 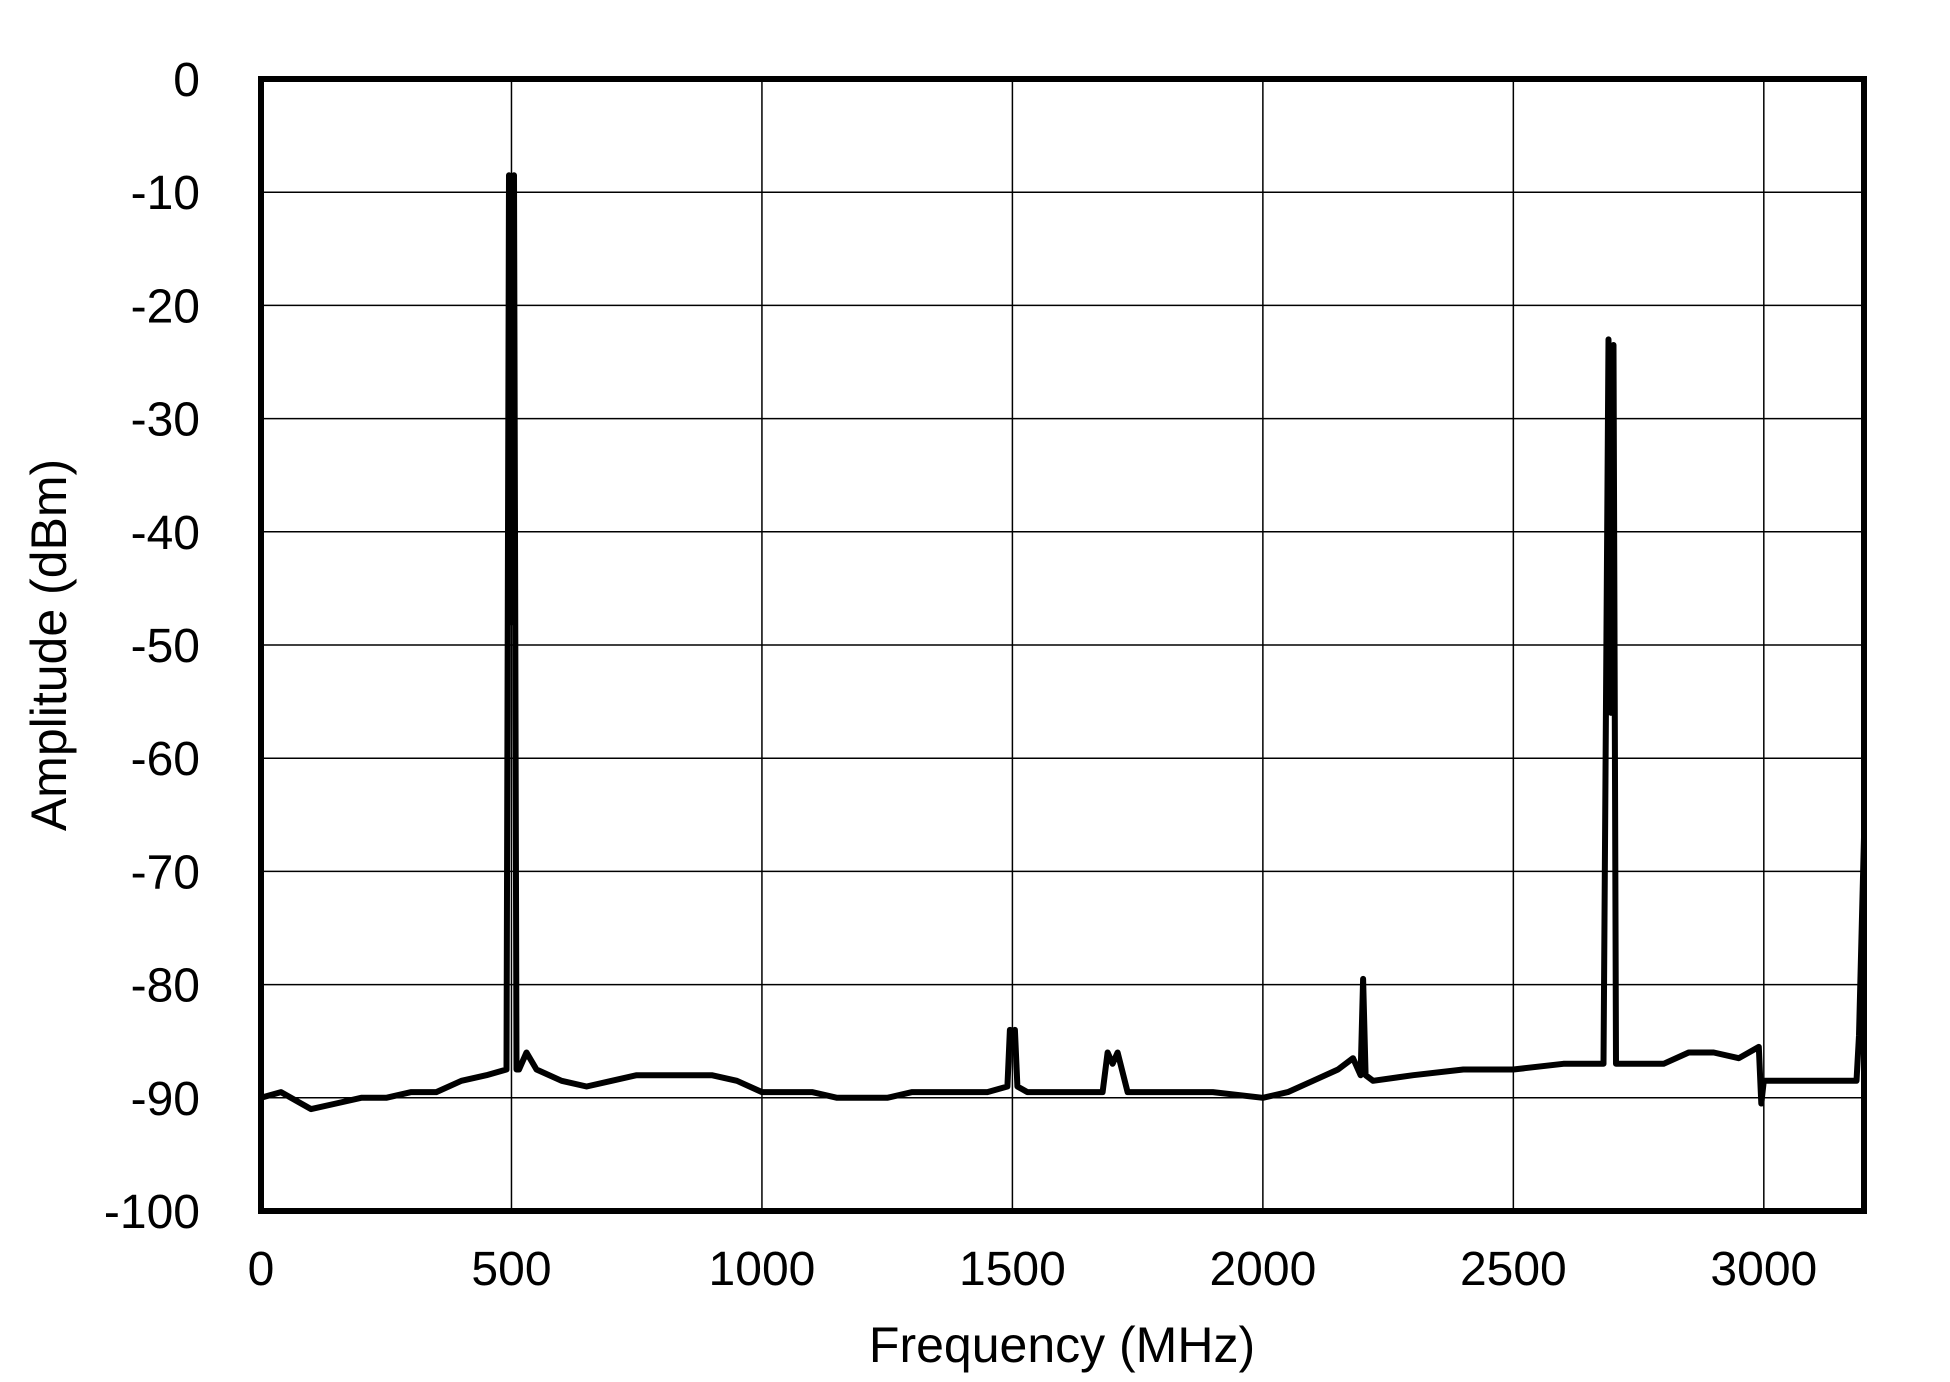 What do you see at coordinates (1262, 1269) in the screenshot?
I see `x-tick-label: 2000` at bounding box center [1262, 1269].